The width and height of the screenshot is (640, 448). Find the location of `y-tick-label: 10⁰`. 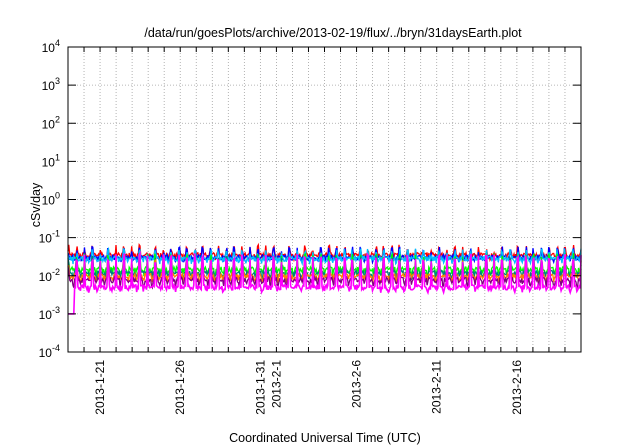

y-tick-label: 10⁰ is located at coordinates (51, 199).